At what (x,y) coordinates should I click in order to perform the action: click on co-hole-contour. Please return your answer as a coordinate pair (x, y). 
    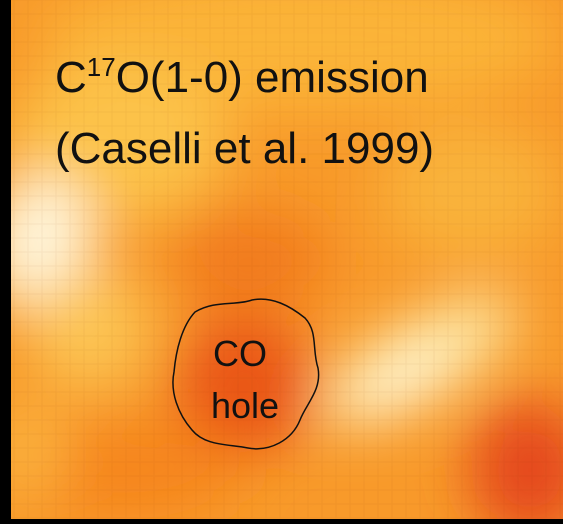
    Looking at the image, I should click on (246, 374).